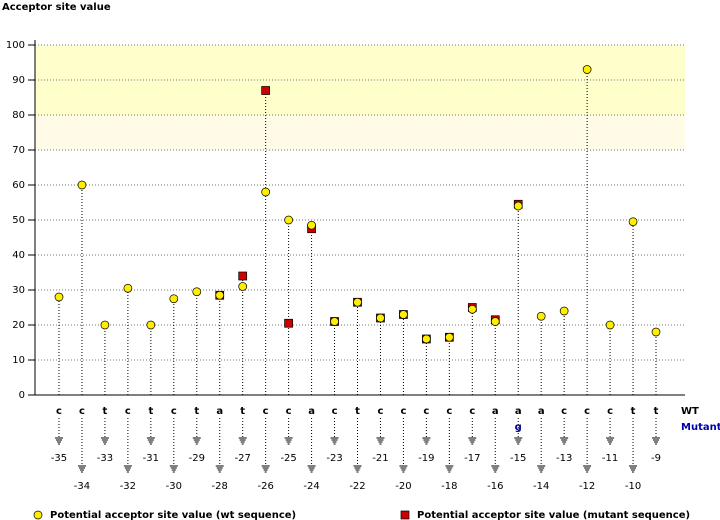  I want to click on x-tick-label: -26, so click(265, 486).